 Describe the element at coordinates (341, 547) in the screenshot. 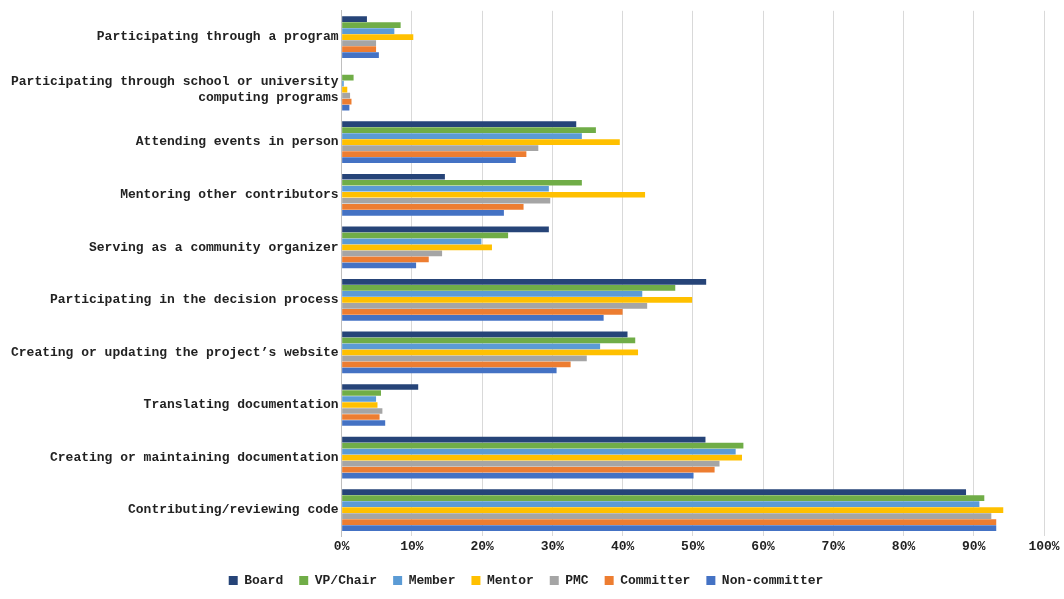

I see `x-tick-label: 0%` at that location.